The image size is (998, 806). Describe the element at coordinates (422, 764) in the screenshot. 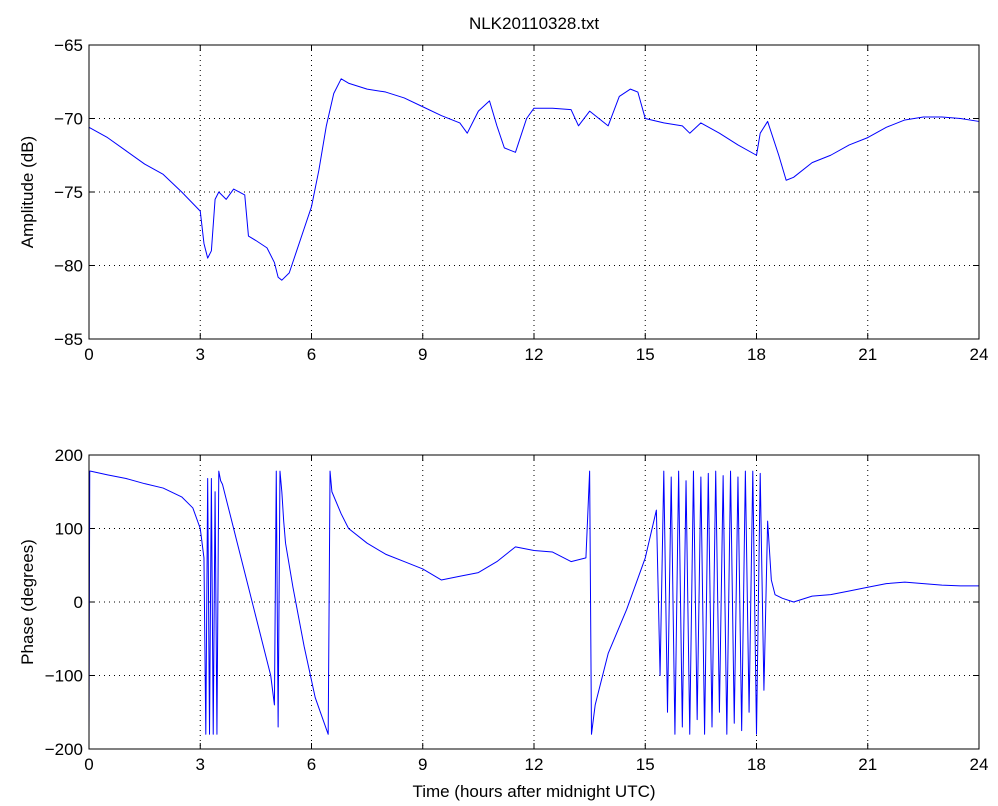

I see `phase-x-tick-label: 9` at that location.